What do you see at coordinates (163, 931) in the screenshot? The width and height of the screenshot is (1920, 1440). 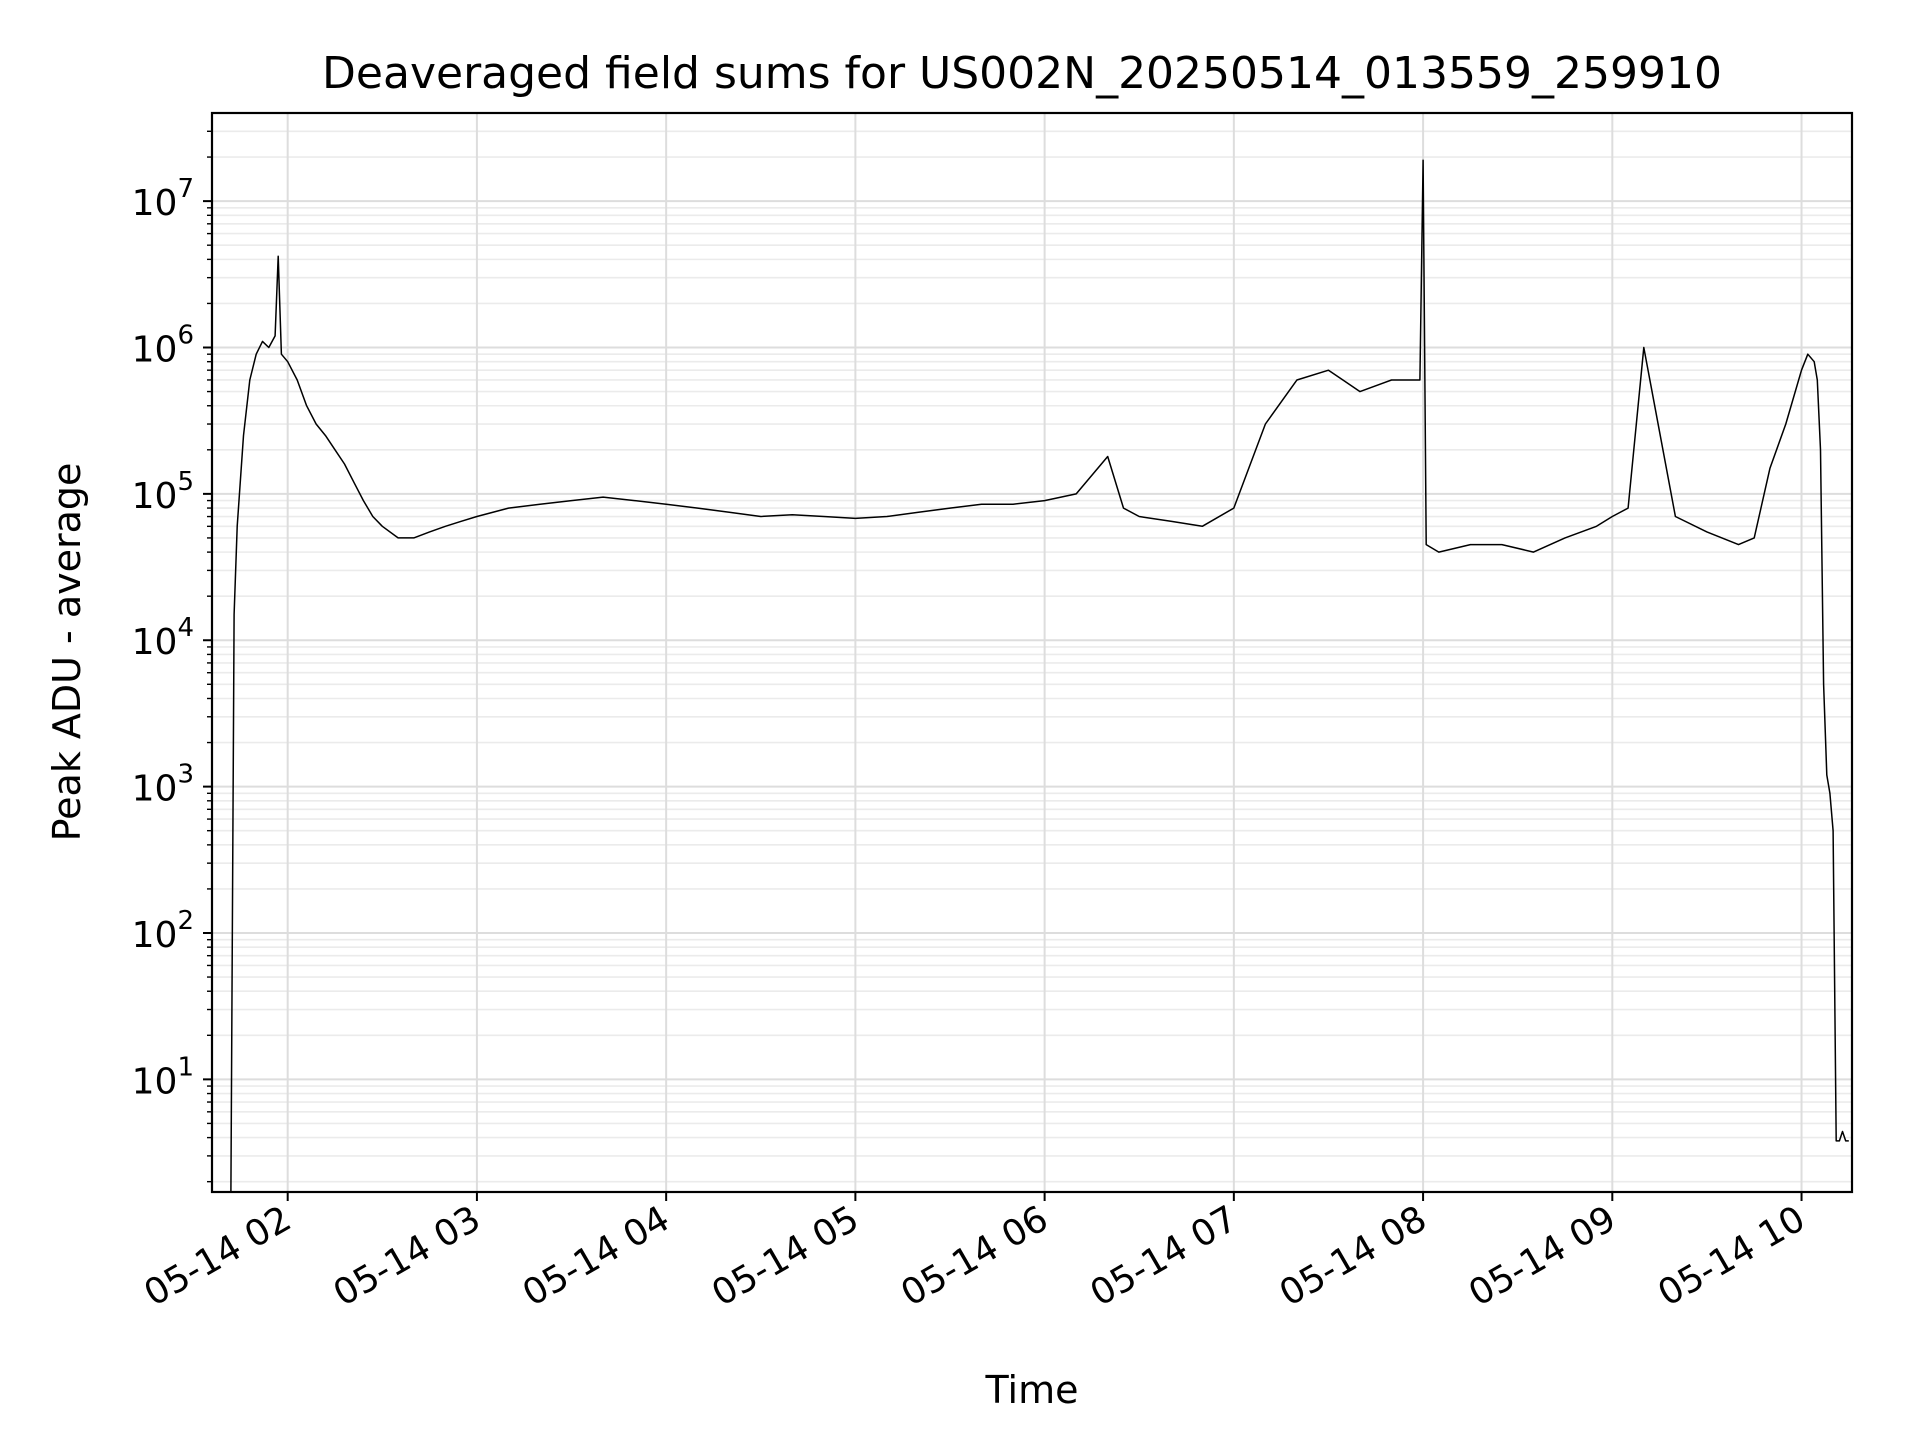 I see `y-tick-label: 10²` at bounding box center [163, 931].